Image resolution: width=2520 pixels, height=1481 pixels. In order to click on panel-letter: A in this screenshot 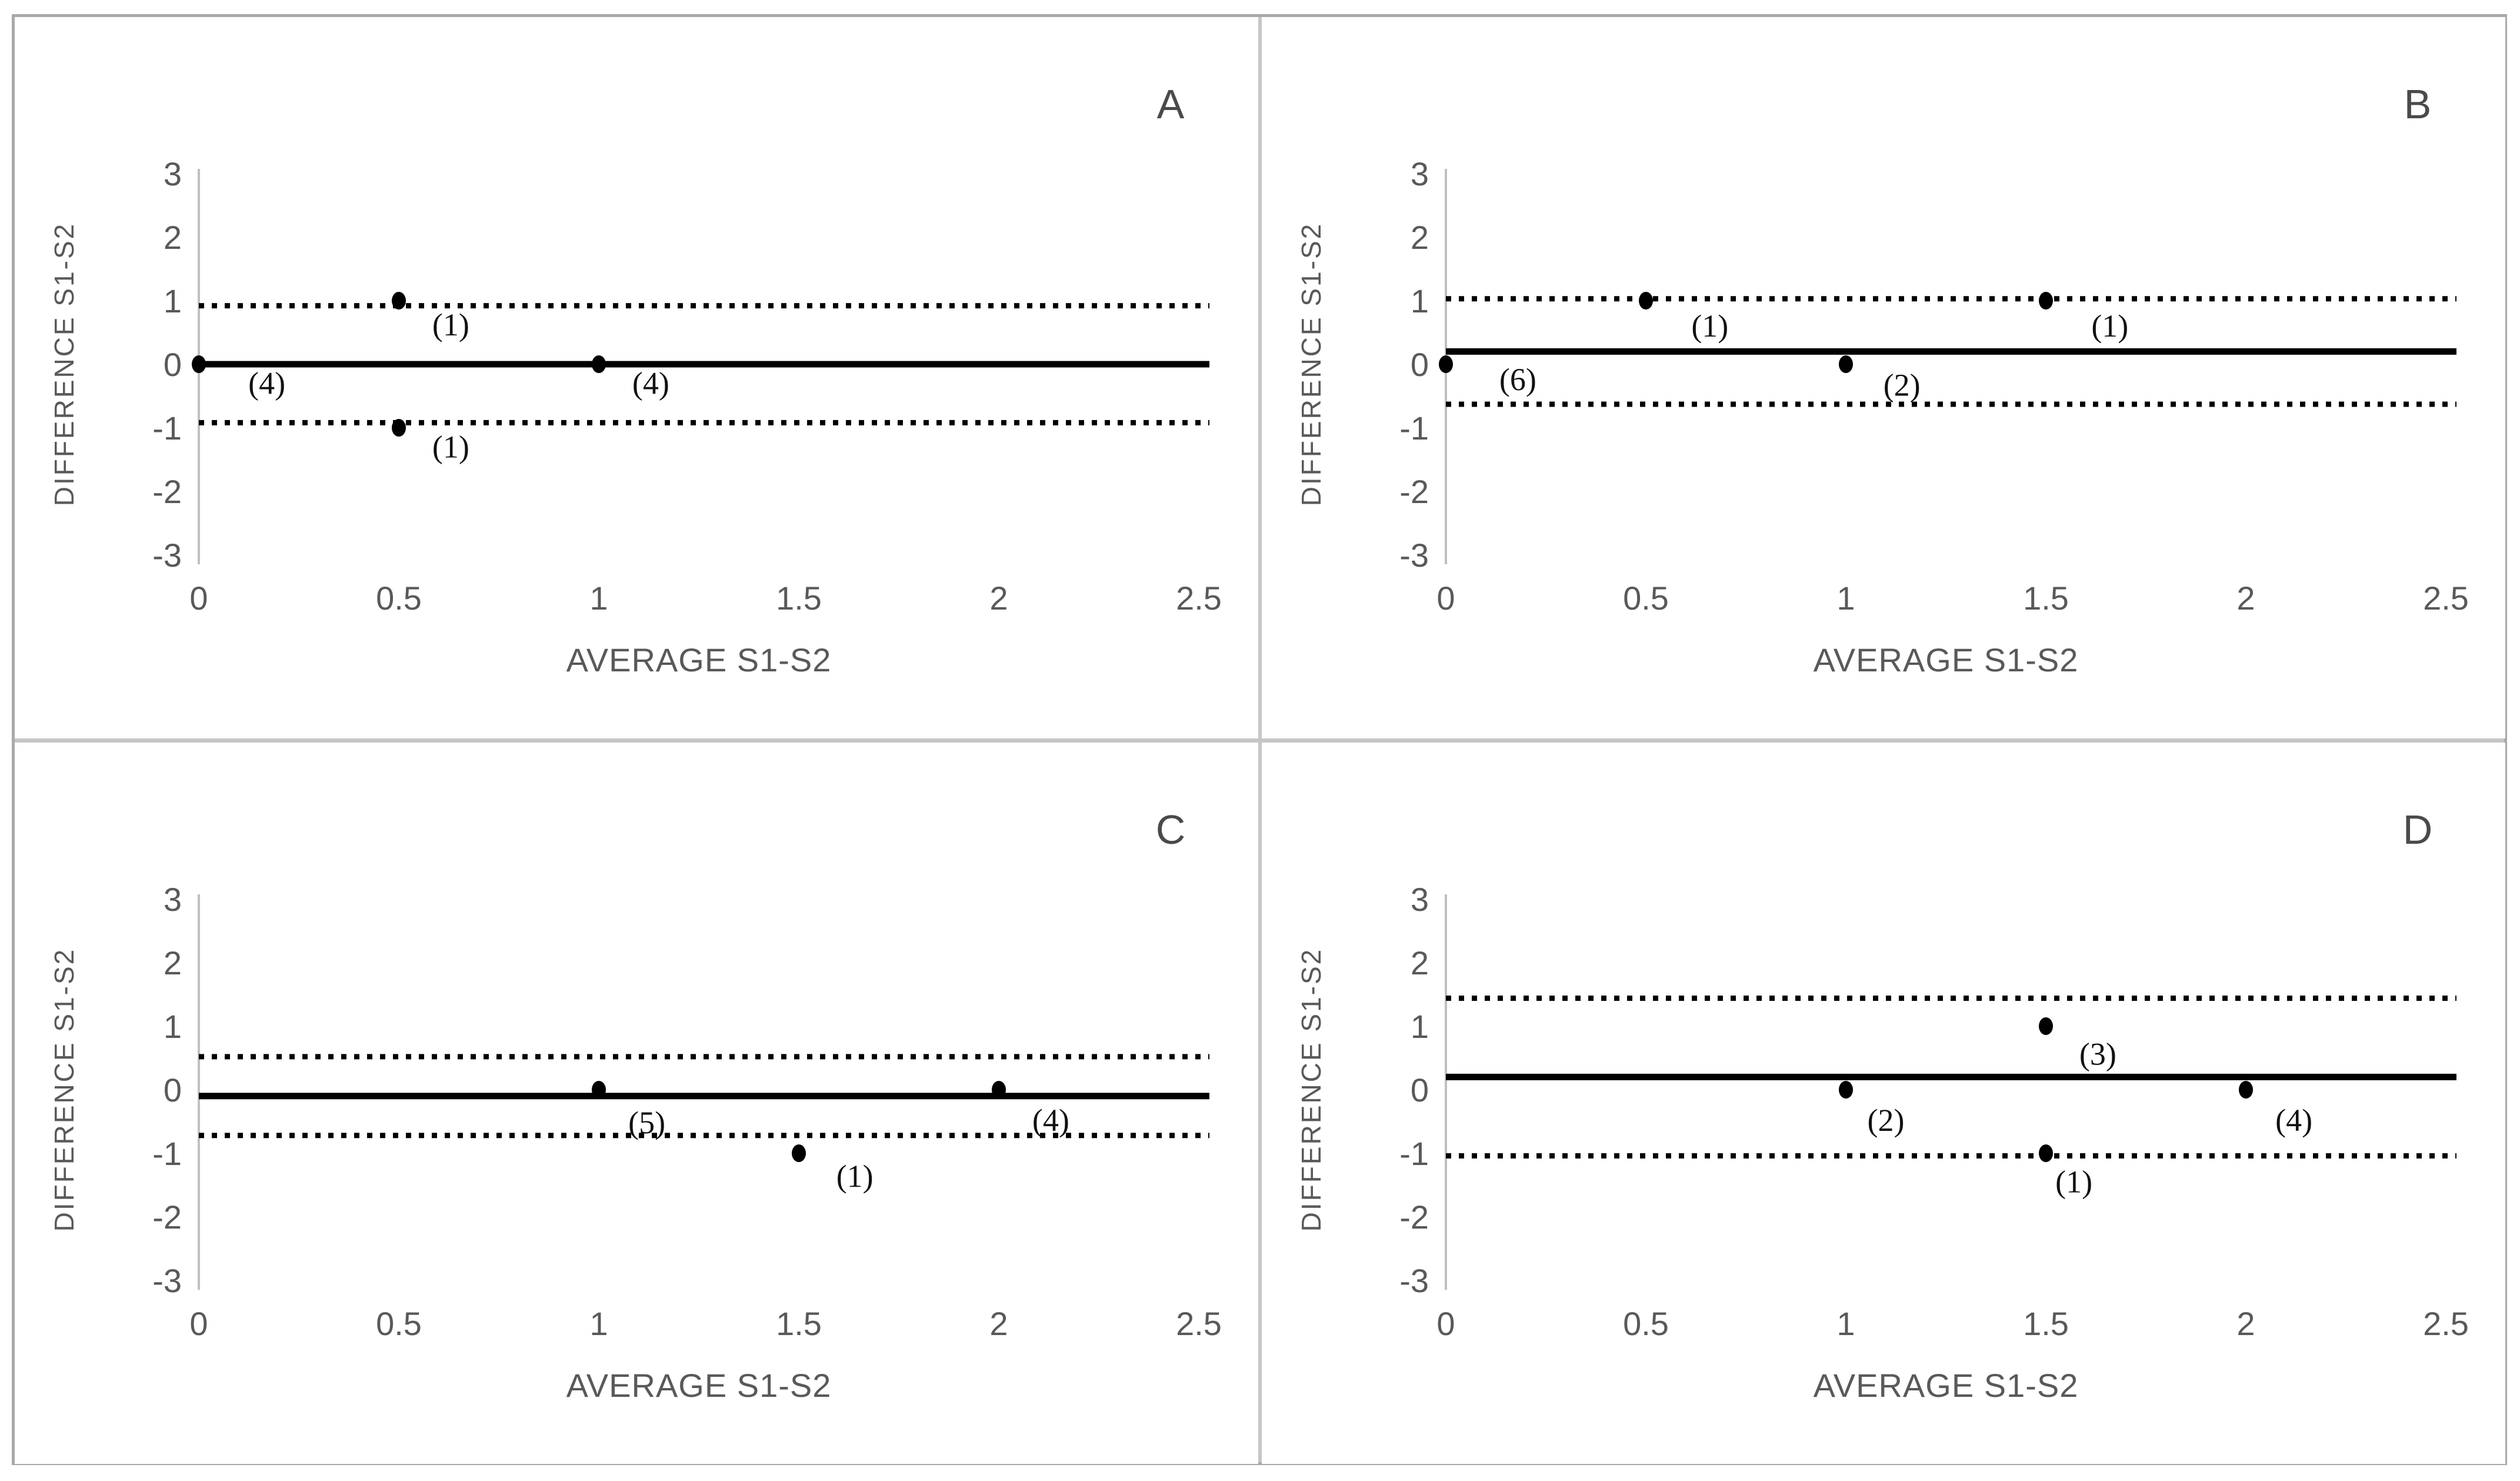, I will do `click(1171, 104)`.